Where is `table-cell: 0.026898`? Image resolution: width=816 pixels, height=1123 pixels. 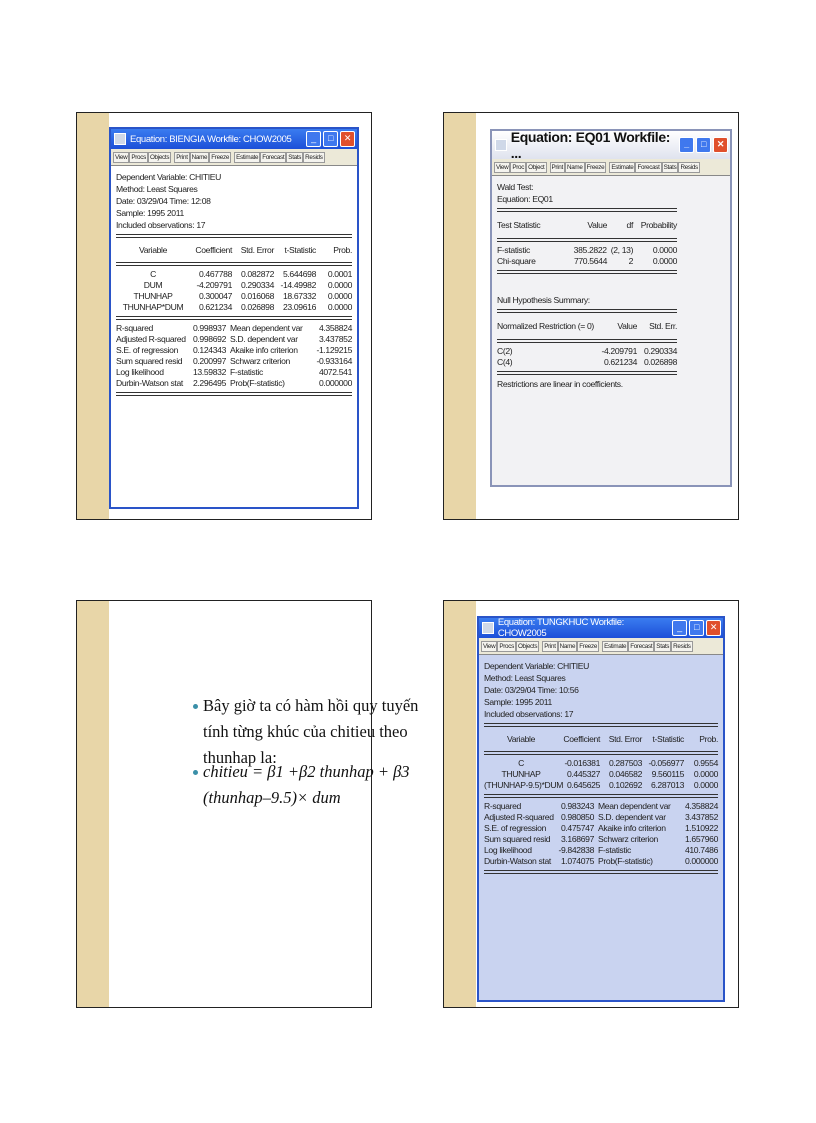 table-cell: 0.026898 is located at coordinates (257, 307).